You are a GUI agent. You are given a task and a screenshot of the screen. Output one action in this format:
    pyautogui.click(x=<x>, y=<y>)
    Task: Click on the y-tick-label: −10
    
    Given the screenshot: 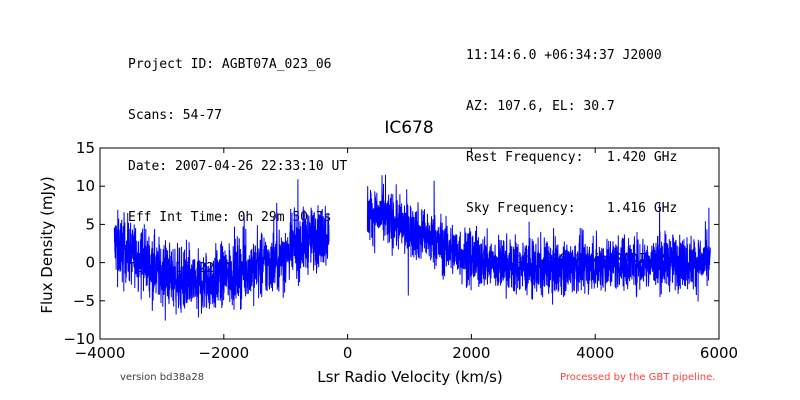 What is the action you would take?
    pyautogui.click(x=79, y=339)
    